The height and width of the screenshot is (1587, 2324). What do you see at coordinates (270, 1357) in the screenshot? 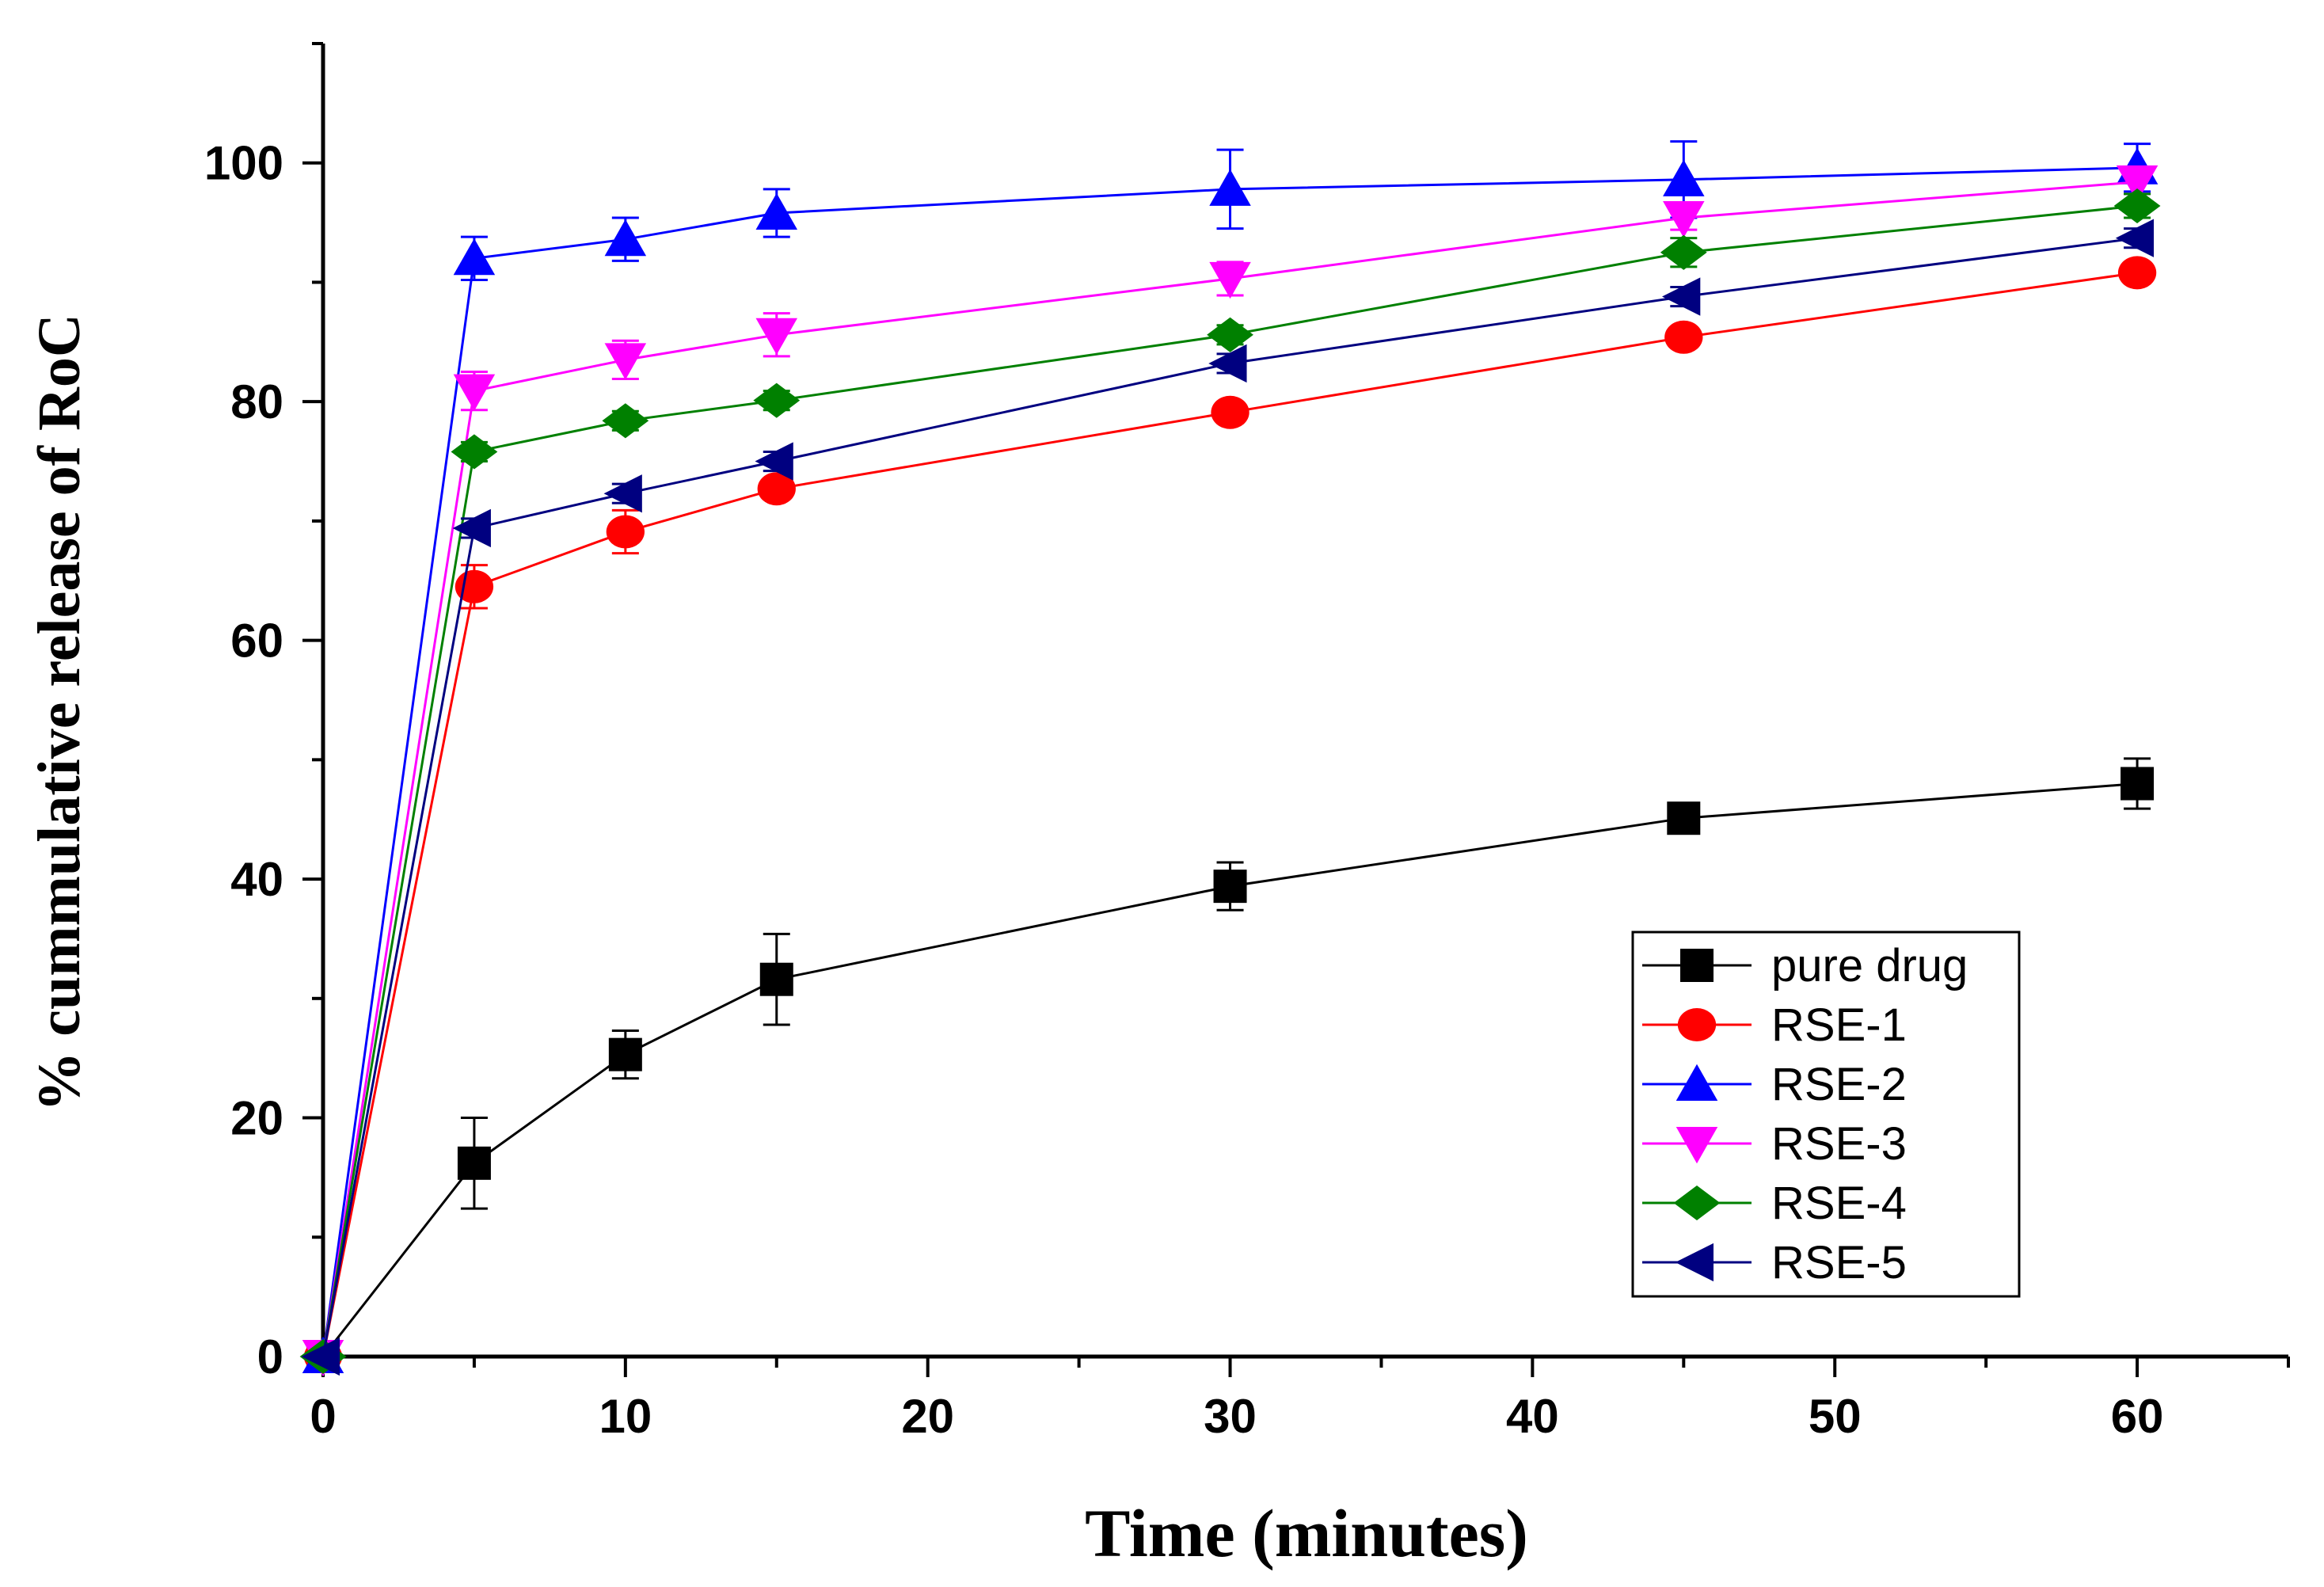
I see `y-tick-label: 0` at bounding box center [270, 1357].